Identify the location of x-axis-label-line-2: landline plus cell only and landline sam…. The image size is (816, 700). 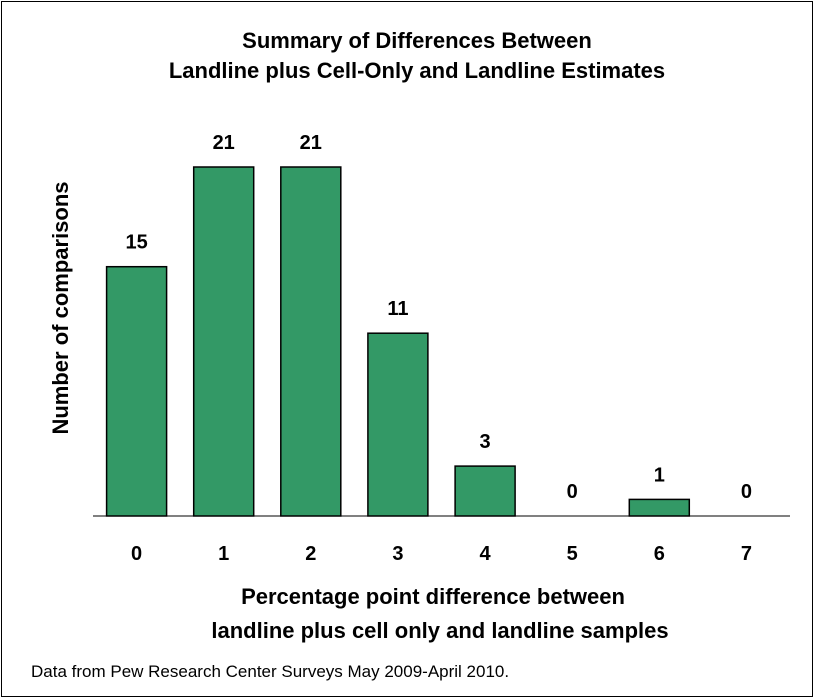
(439, 630).